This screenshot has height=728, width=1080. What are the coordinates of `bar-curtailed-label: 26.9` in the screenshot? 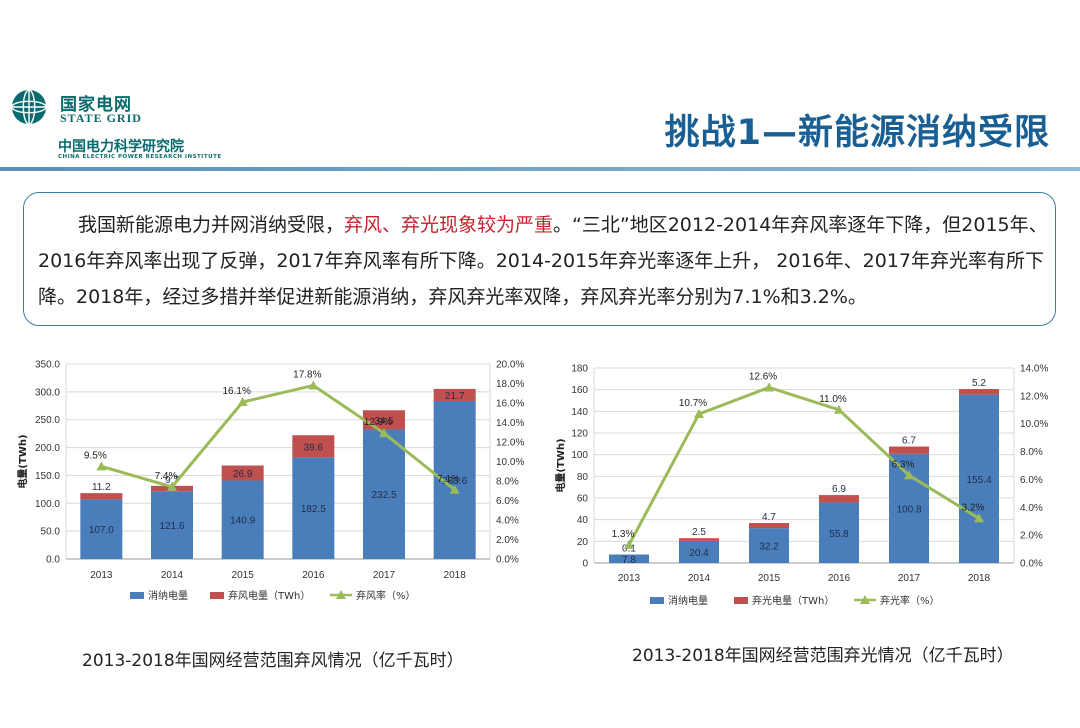 It's located at (243, 474).